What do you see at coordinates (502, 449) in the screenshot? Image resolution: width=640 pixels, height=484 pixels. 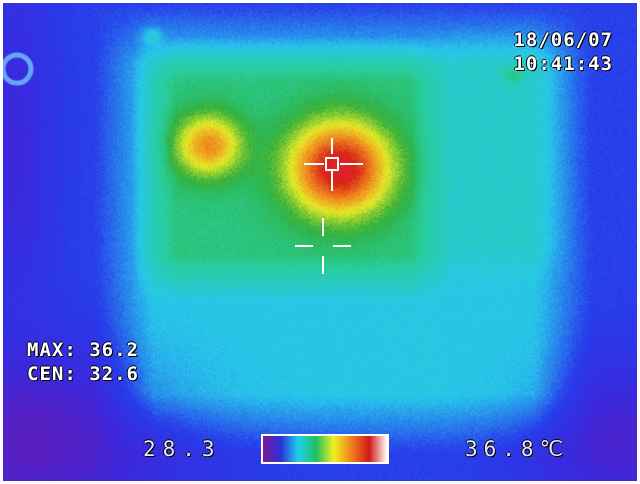 I see `scale-max-number: 36.8` at bounding box center [502, 449].